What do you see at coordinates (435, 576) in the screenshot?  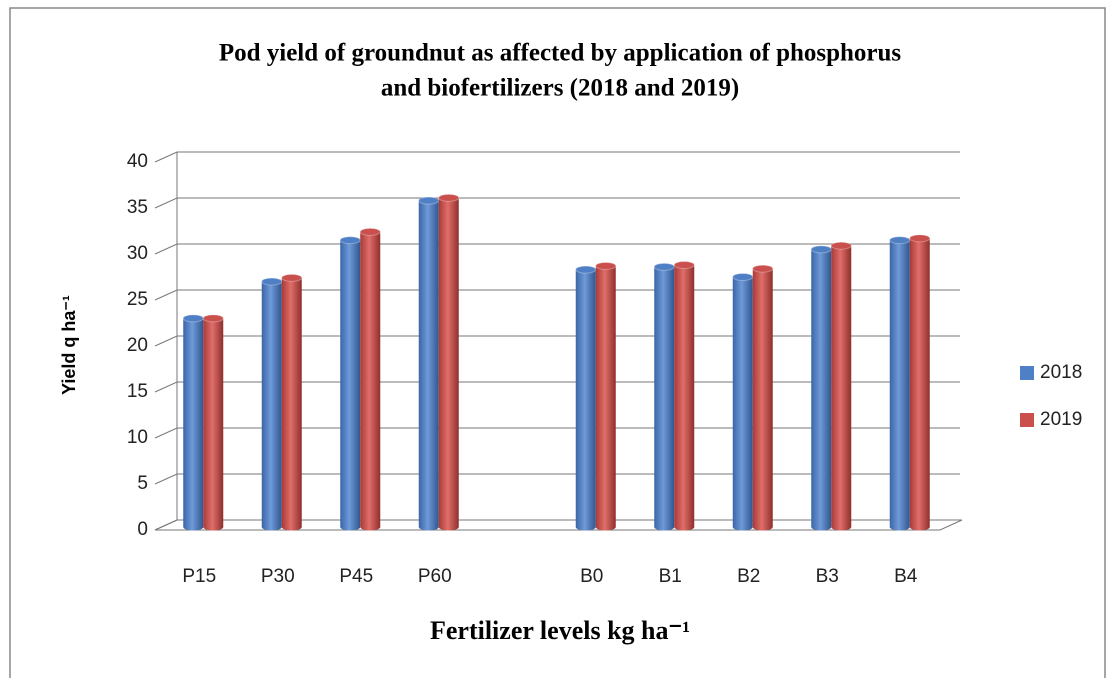 I see `x-tick-label: P60` at bounding box center [435, 576].